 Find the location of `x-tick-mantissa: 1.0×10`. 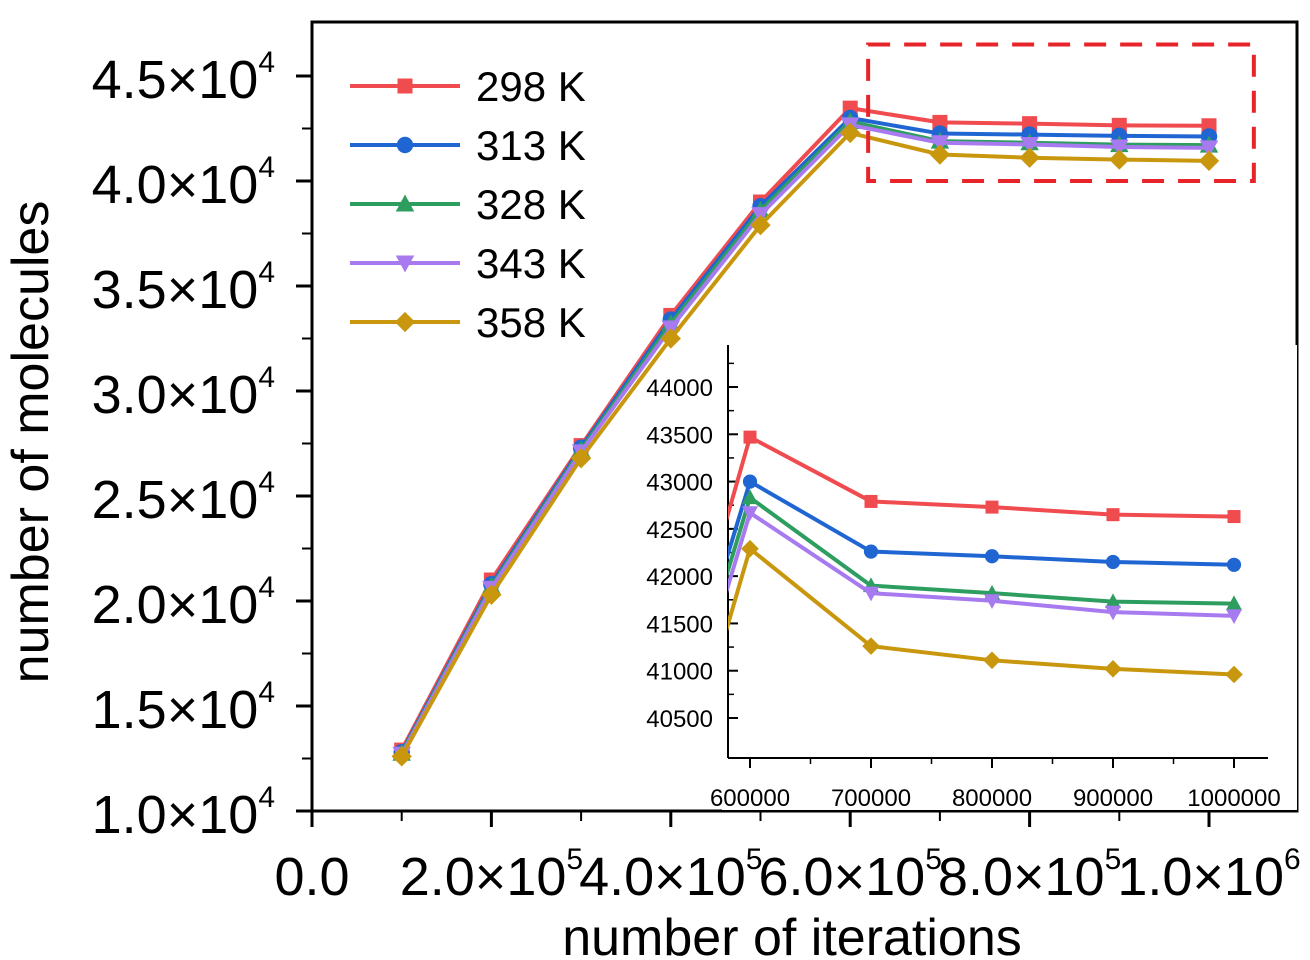

x-tick-mantissa: 1.0×10 is located at coordinates (1200, 877).